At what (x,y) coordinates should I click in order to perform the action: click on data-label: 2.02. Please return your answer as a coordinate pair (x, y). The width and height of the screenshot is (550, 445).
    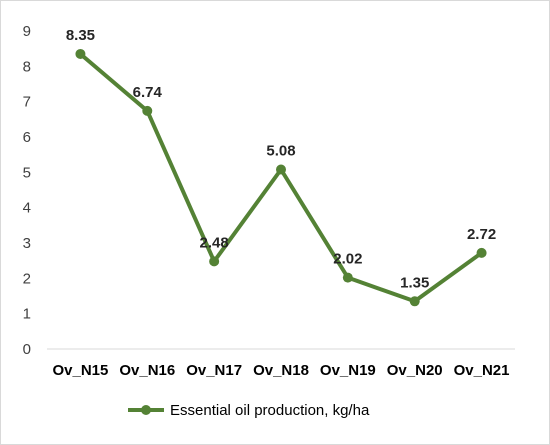
    Looking at the image, I should click on (347, 259).